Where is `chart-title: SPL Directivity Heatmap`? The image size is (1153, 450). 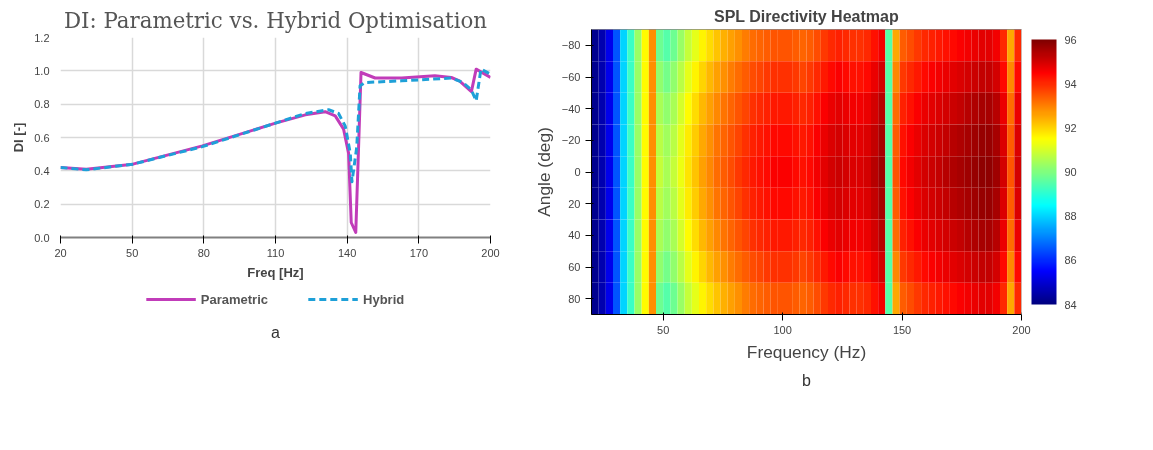 chart-title: SPL Directivity Heatmap is located at coordinates (806, 16).